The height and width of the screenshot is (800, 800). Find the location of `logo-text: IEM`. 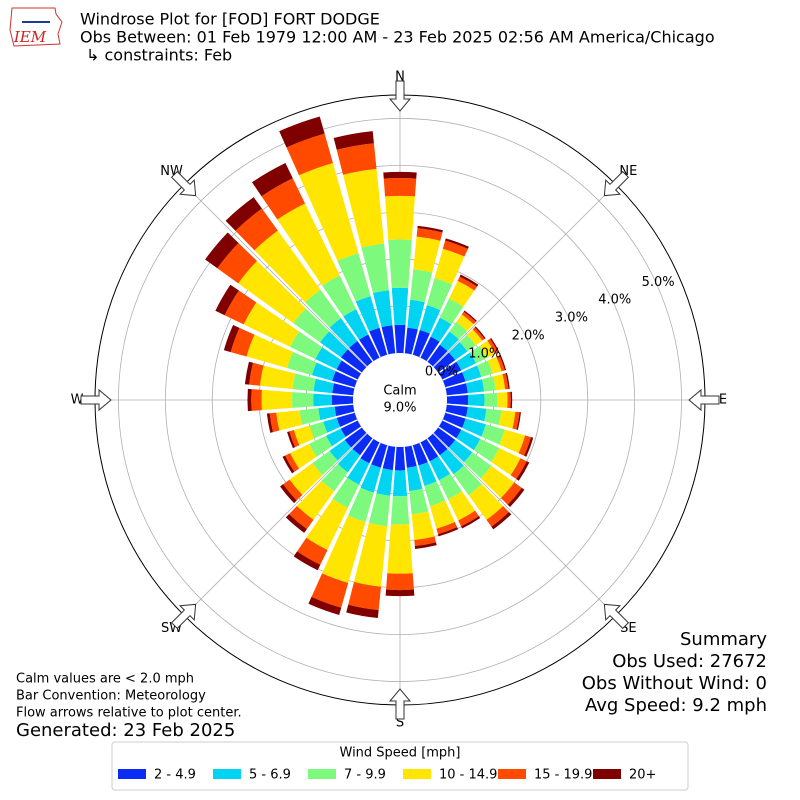

logo-text: IEM is located at coordinates (30, 37).